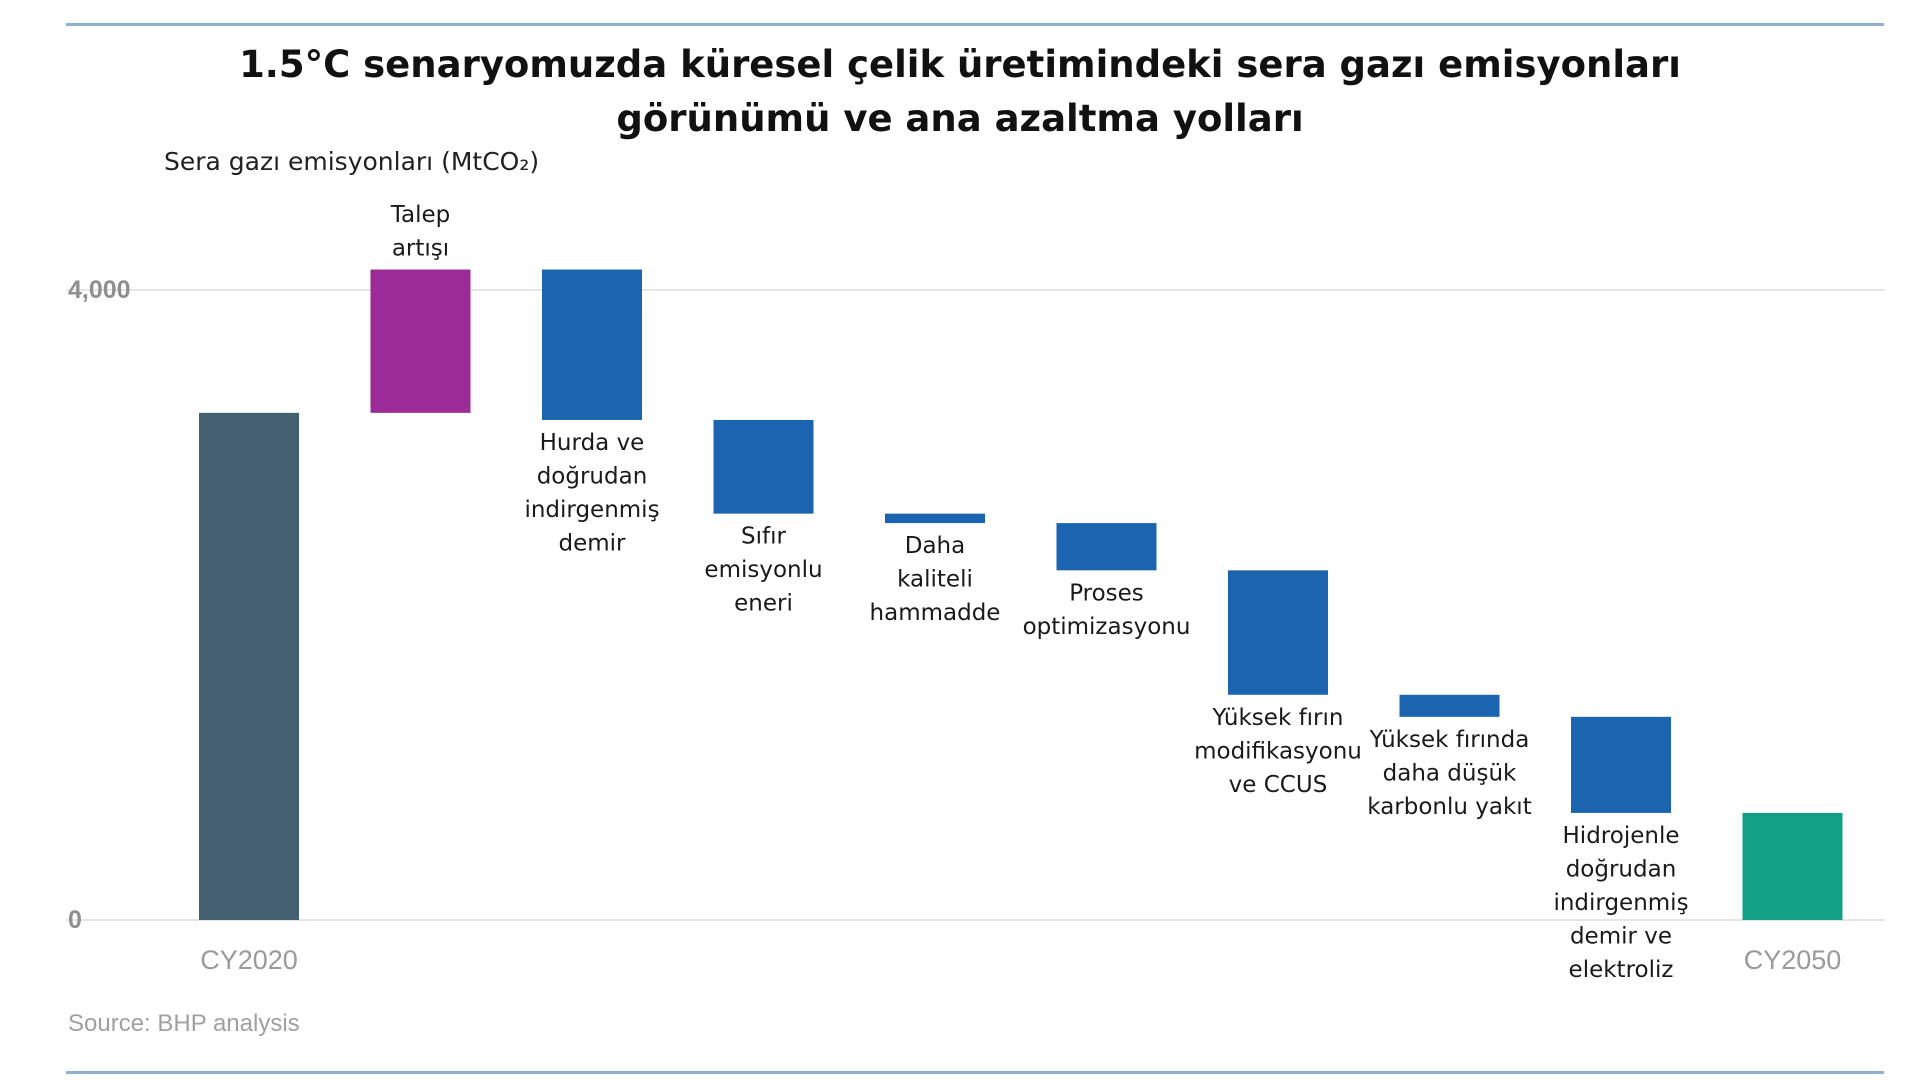  Describe the element at coordinates (935, 580) in the screenshot. I see `bar-data-label: kaliteli` at that location.